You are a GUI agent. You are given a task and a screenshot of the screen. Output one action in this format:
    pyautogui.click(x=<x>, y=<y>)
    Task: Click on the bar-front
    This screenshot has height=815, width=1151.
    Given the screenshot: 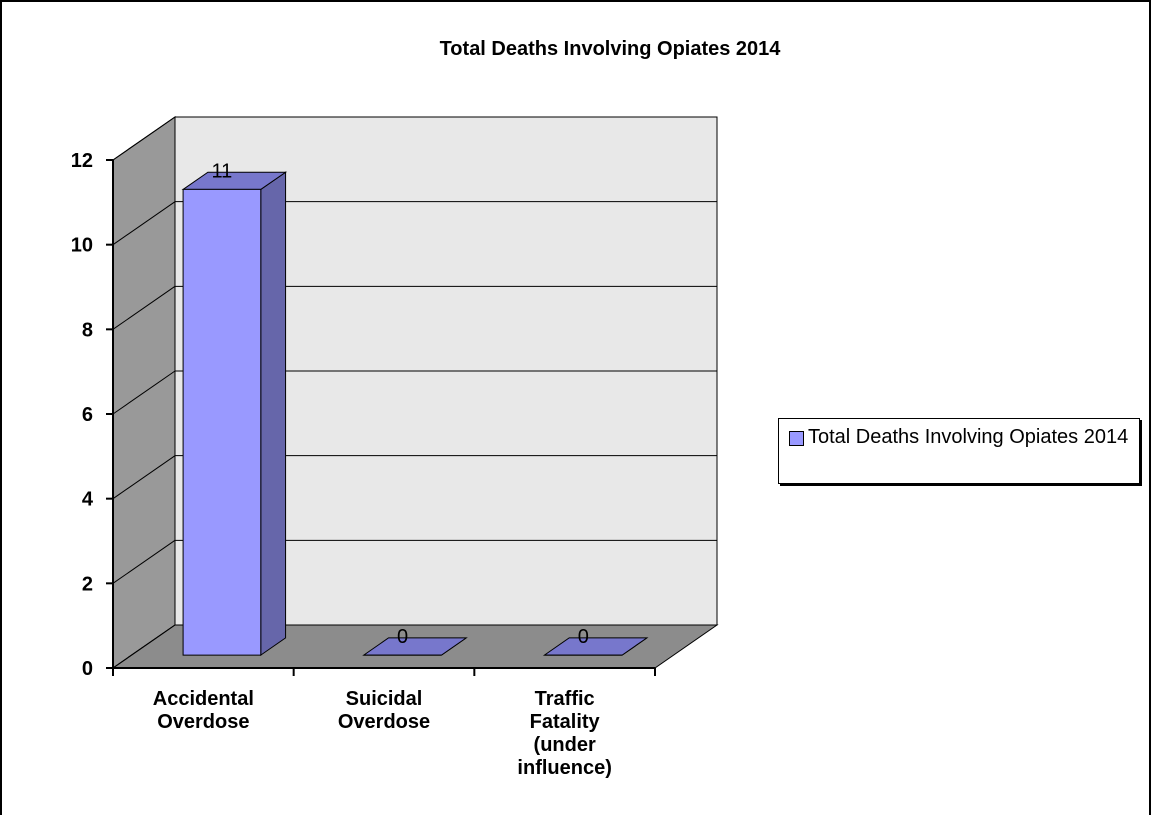 What is the action you would take?
    pyautogui.click(x=222, y=422)
    